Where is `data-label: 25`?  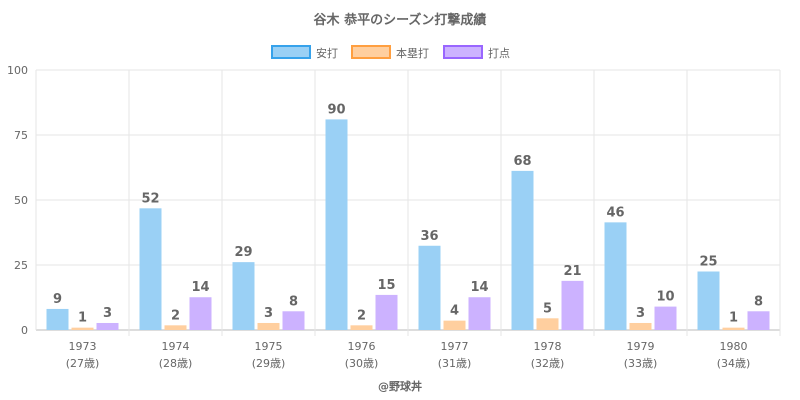 data-label: 25 is located at coordinates (708, 262).